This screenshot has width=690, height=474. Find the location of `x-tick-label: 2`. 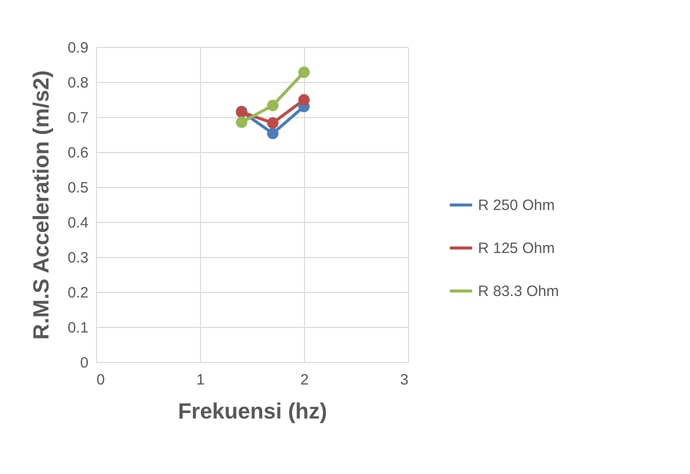

x-tick-label: 2 is located at coordinates (304, 380).